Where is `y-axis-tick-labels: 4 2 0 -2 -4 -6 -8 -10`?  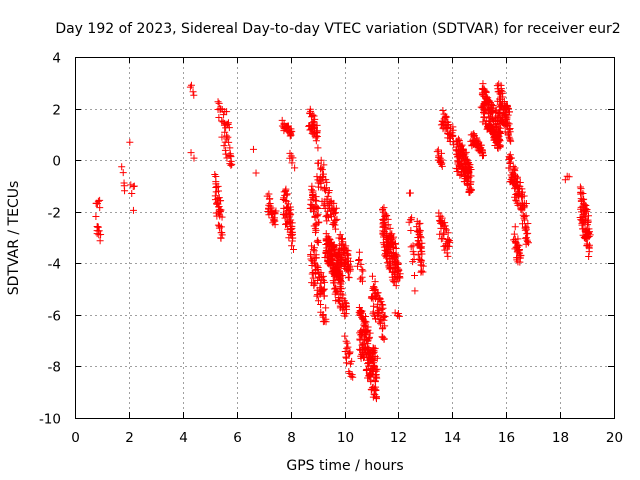 y-axis-tick-labels: 4 2 0 -2 -4 -6 -8 -10 is located at coordinates (50, 239).